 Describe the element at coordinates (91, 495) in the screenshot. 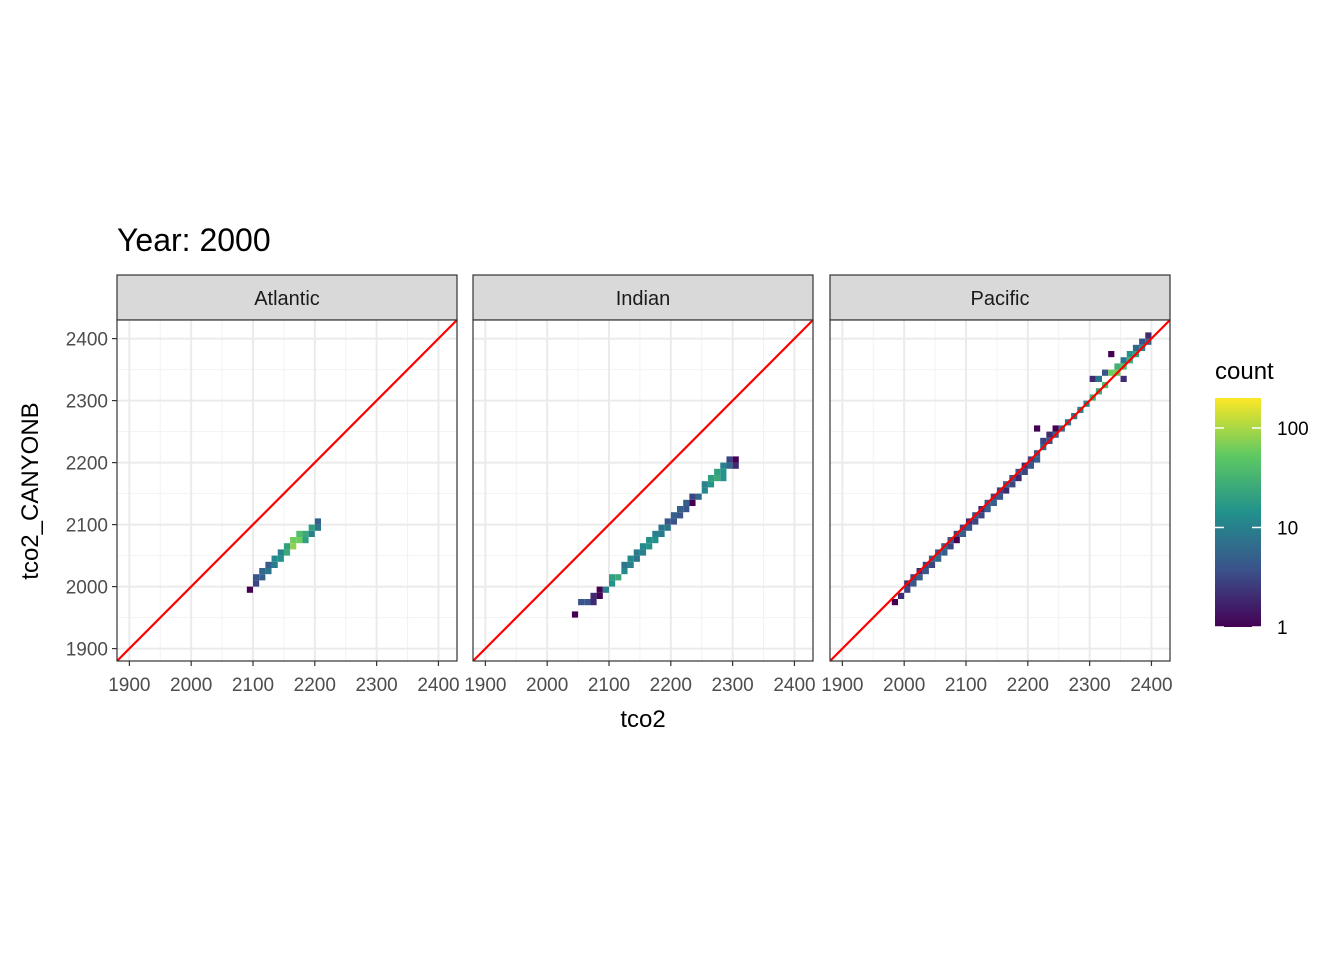

I see `y-axis: 1900 2000 2100 2200 2300 2400` at that location.